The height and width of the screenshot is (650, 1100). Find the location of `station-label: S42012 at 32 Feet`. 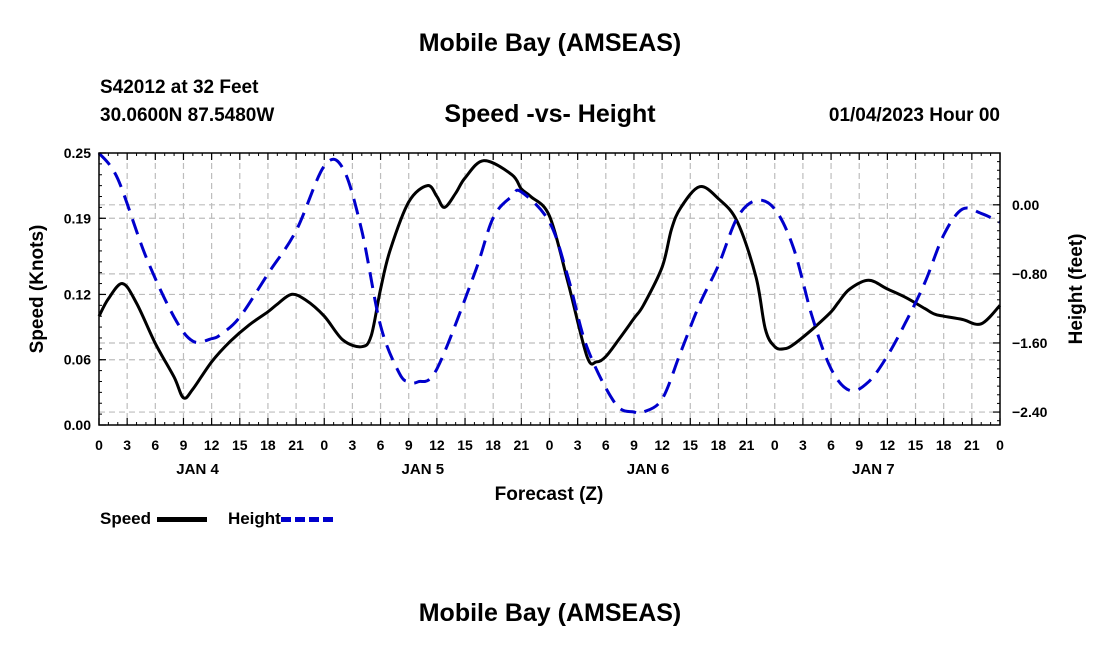

station-label: S42012 at 32 Feet is located at coordinates (179, 87).